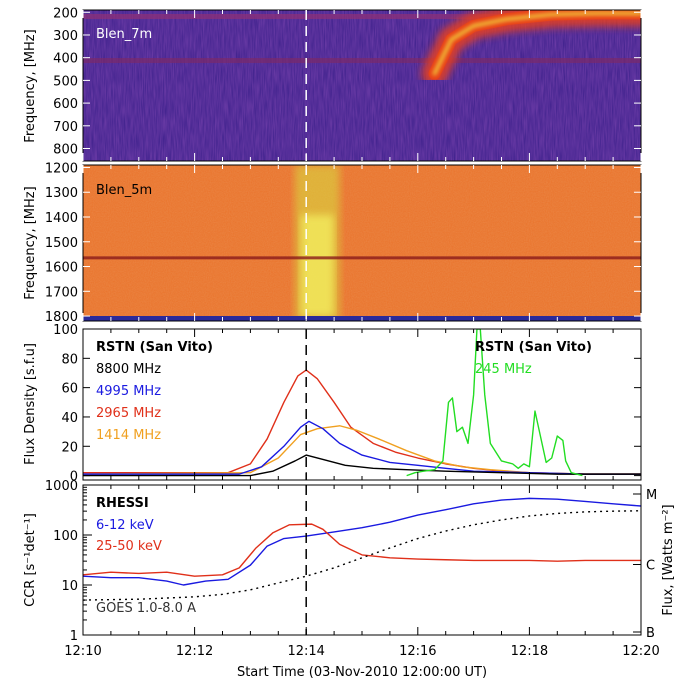 The width and height of the screenshot is (680, 682). I want to click on xtick-label: 12:12, so click(194, 651).